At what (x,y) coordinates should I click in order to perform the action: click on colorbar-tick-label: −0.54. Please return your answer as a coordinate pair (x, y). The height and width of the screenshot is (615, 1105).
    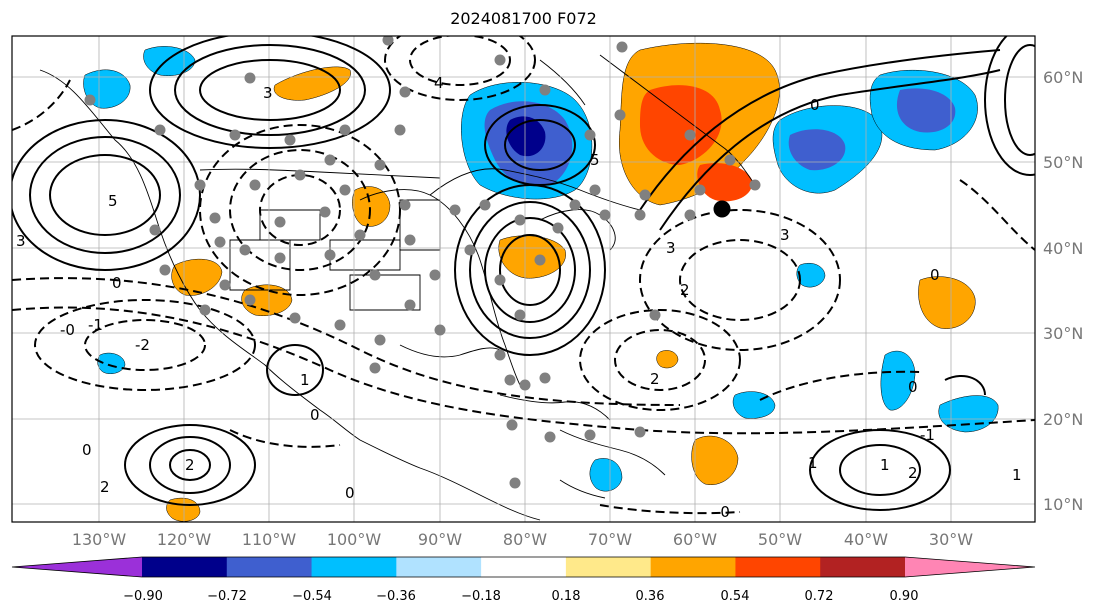
    Looking at the image, I should click on (312, 596).